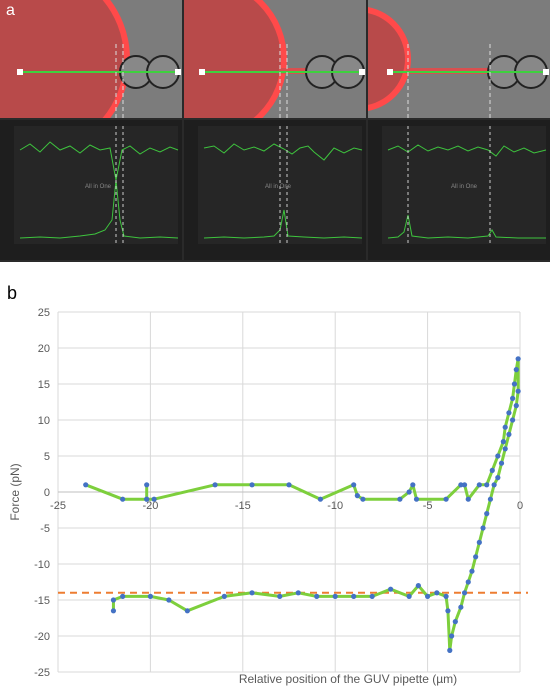 Image resolution: width=550 pixels, height=690 pixels. What do you see at coordinates (42, 601) in the screenshot?
I see `y-tick-label: -15` at bounding box center [42, 601].